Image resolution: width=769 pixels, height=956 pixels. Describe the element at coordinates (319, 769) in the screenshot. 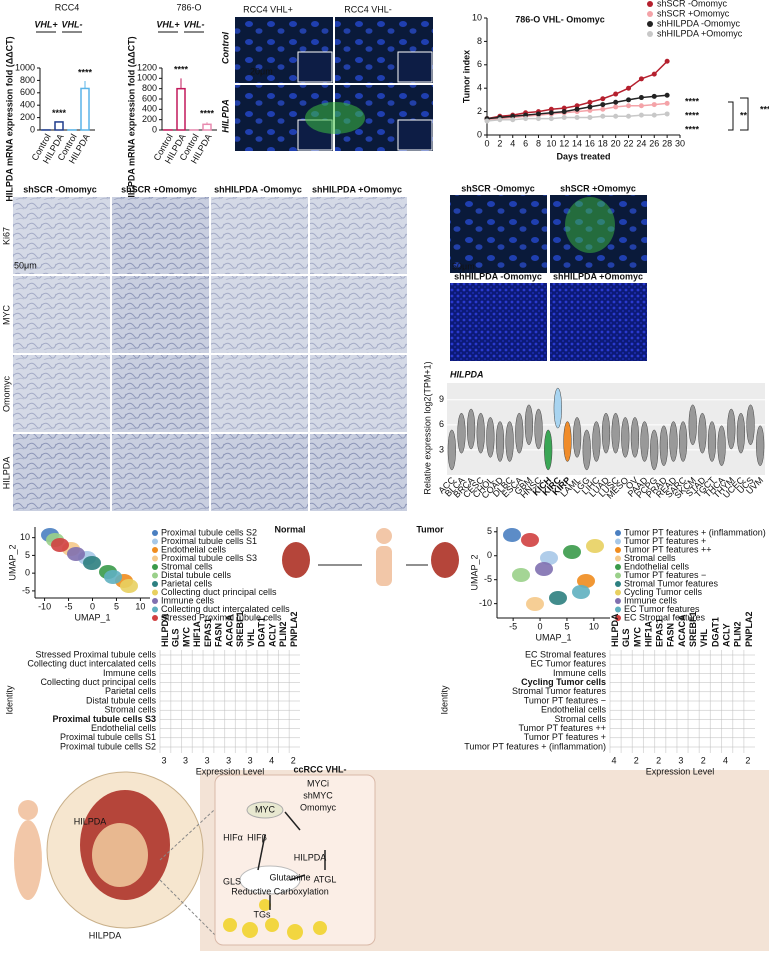

I see `schematic-label: ccRCC VHL-` at that location.